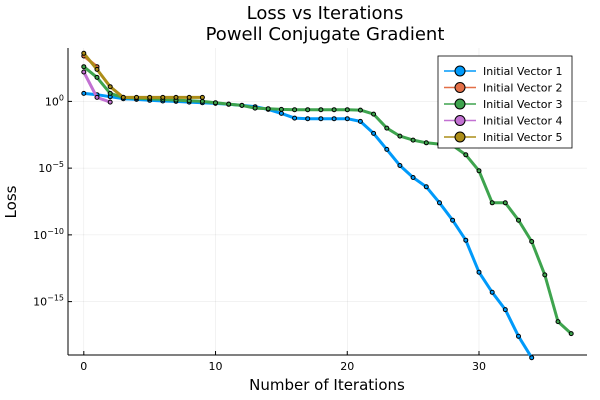 This screenshot has height=400, width=600. I want to click on legend-label: Initial Vector 2, so click(522, 88).